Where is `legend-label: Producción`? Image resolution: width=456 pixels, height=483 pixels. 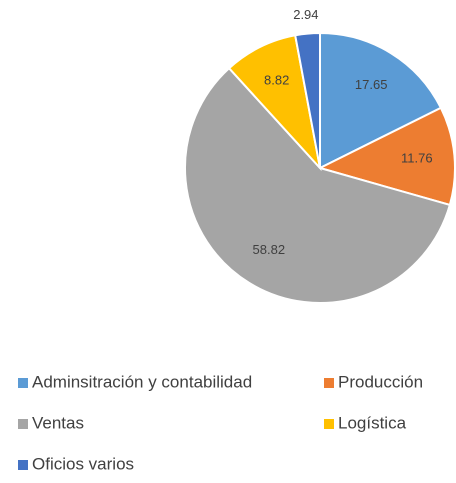
legend-label: Producción is located at coordinates (380, 381).